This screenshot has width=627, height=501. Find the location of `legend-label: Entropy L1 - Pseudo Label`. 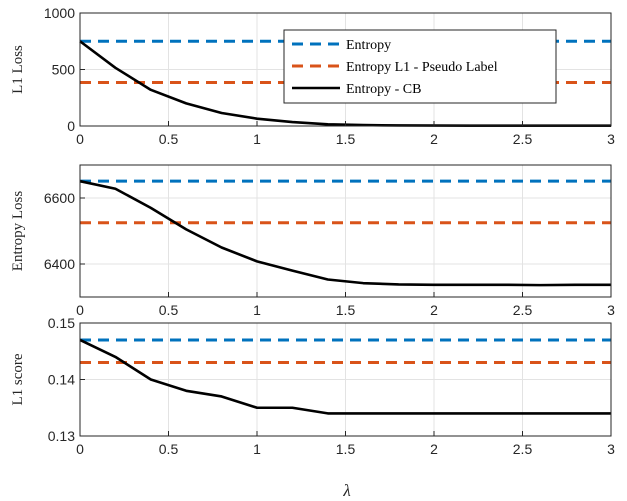

legend-label: Entropy L1 - Pseudo Label is located at coordinates (422, 67).